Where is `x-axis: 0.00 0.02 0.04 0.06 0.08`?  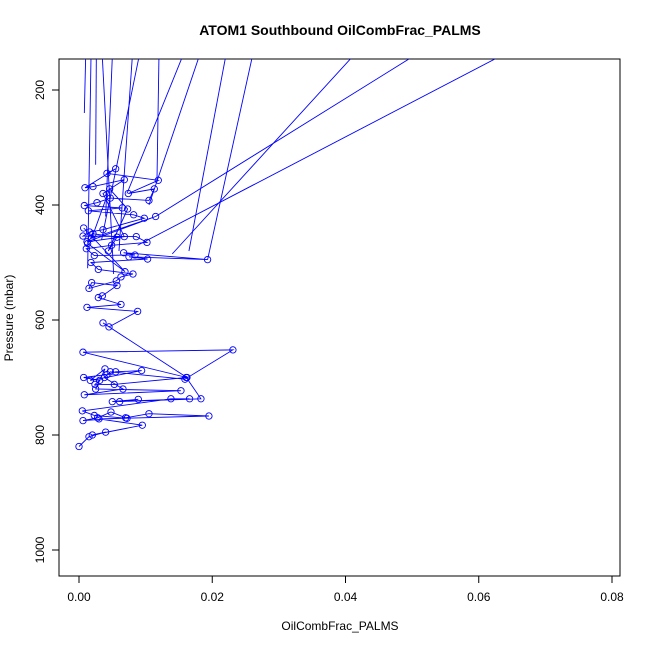
x-axis: 0.00 0.02 0.04 0.06 0.08 is located at coordinates (345, 589).